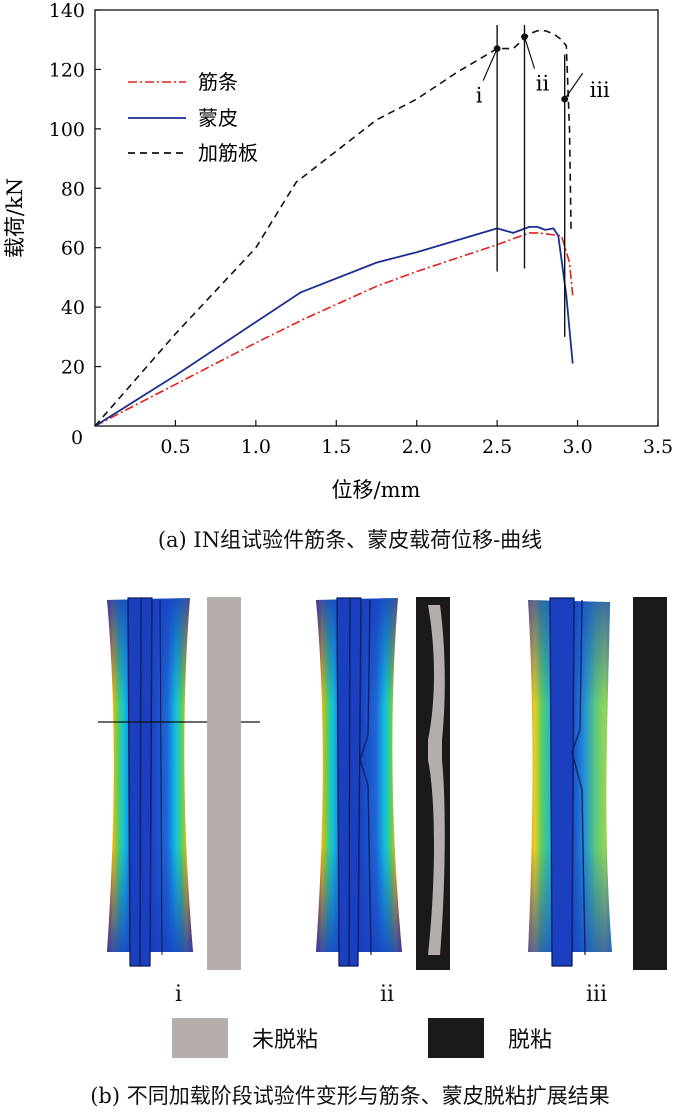 The height and width of the screenshot is (1118, 700). What do you see at coordinates (193, 117) in the screenshot?
I see `legend: 筋条 蒙皮 加筋板` at bounding box center [193, 117].